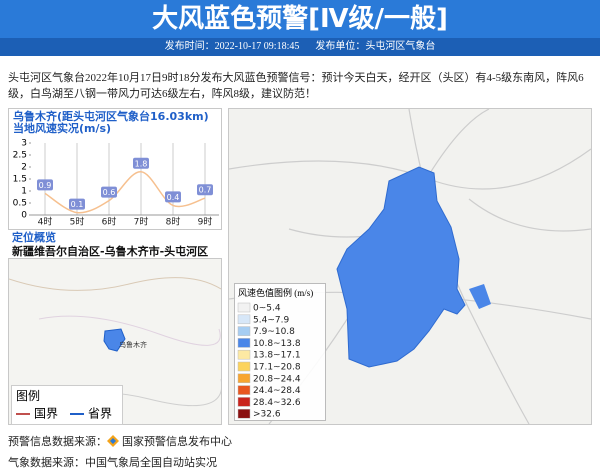 The image size is (600, 471). I want to click on legend-label: >32.6, so click(267, 415).